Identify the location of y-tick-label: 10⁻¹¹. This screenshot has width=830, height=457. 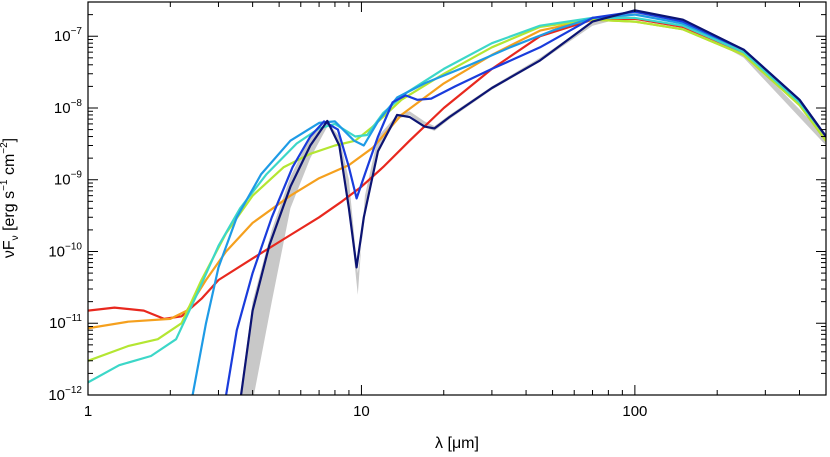
(65, 322).